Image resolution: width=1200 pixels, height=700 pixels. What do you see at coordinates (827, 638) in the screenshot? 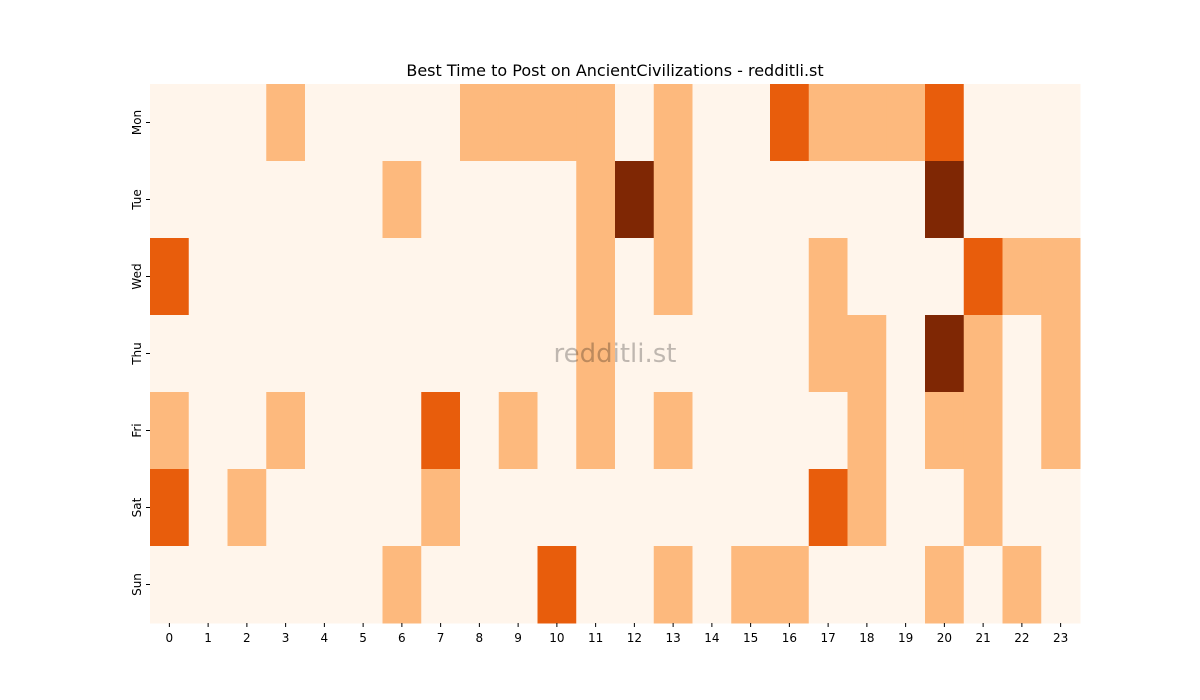
I see `x-tick-label: 17` at bounding box center [827, 638].